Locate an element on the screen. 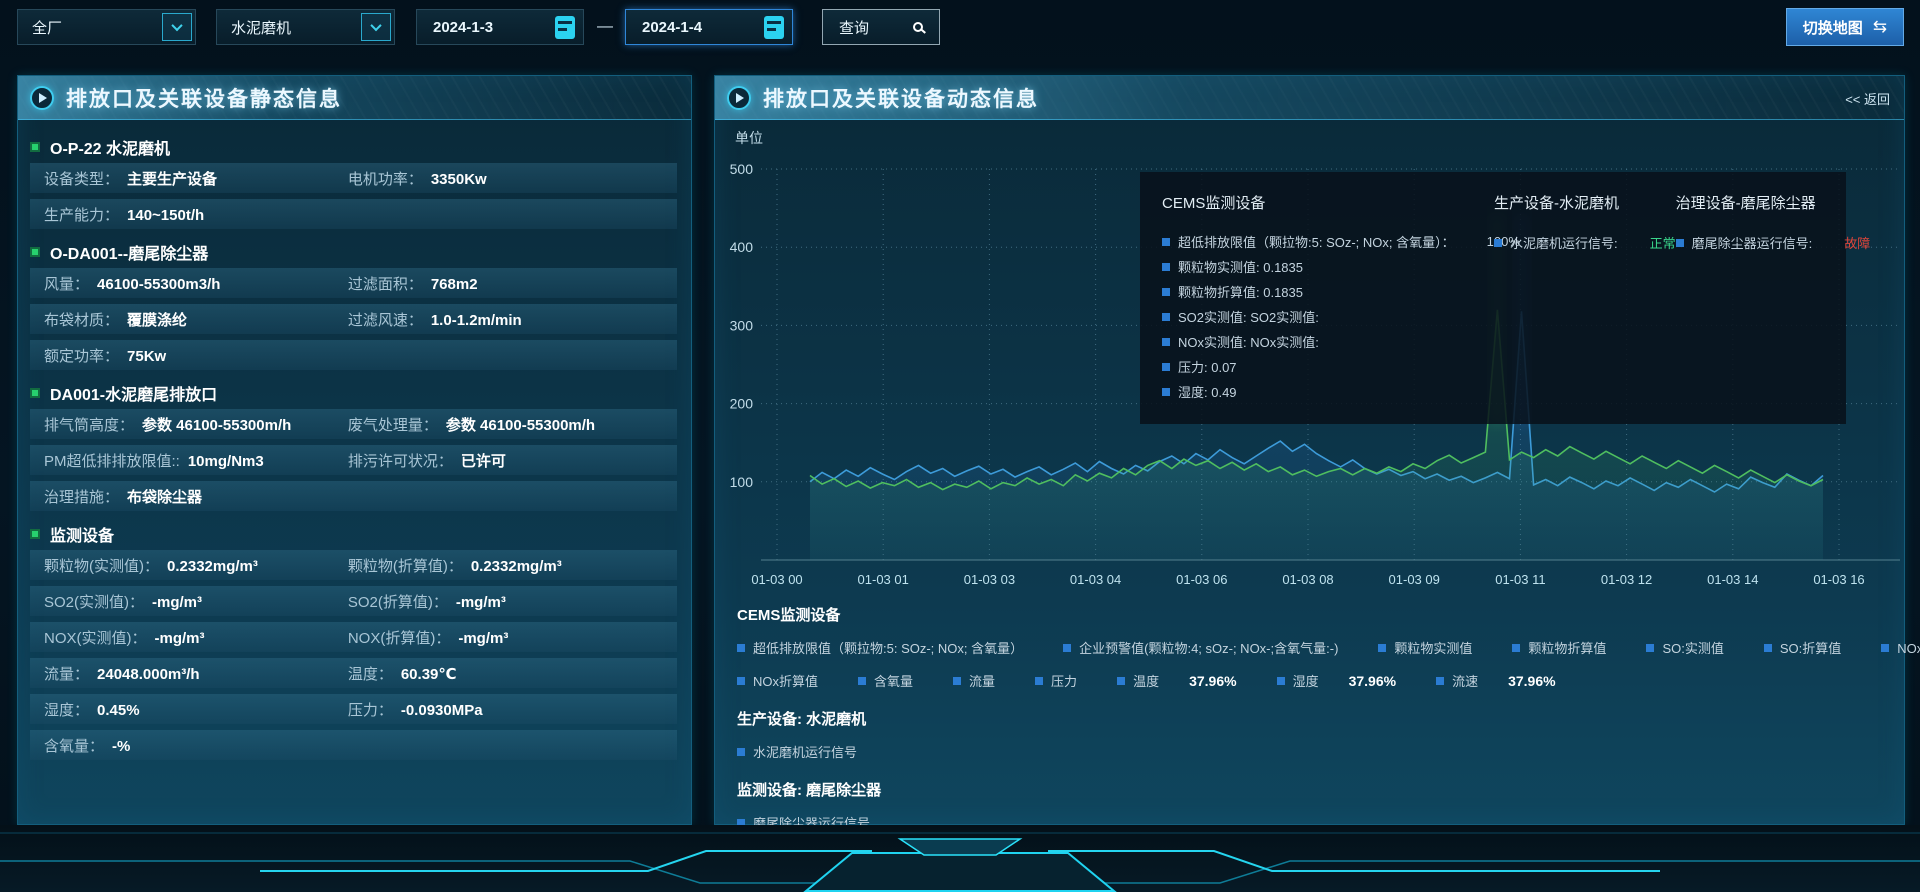 The width and height of the screenshot is (1920, 892). info-label: 过滤面积： is located at coordinates (385, 284).